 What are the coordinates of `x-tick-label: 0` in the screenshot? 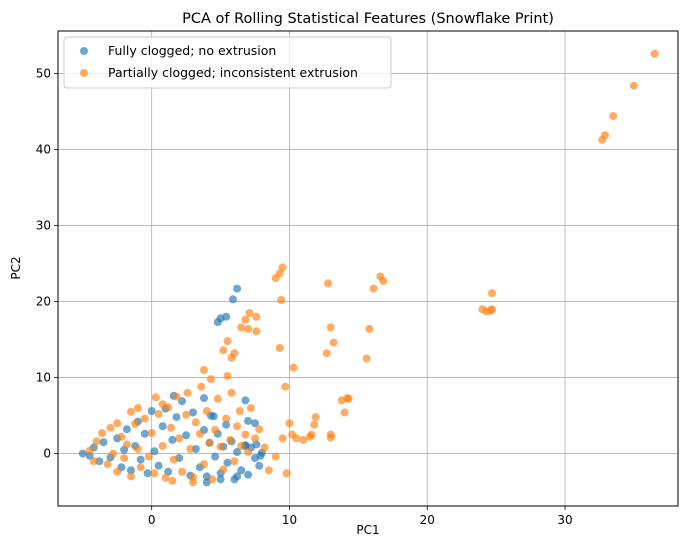 It's located at (152, 520).